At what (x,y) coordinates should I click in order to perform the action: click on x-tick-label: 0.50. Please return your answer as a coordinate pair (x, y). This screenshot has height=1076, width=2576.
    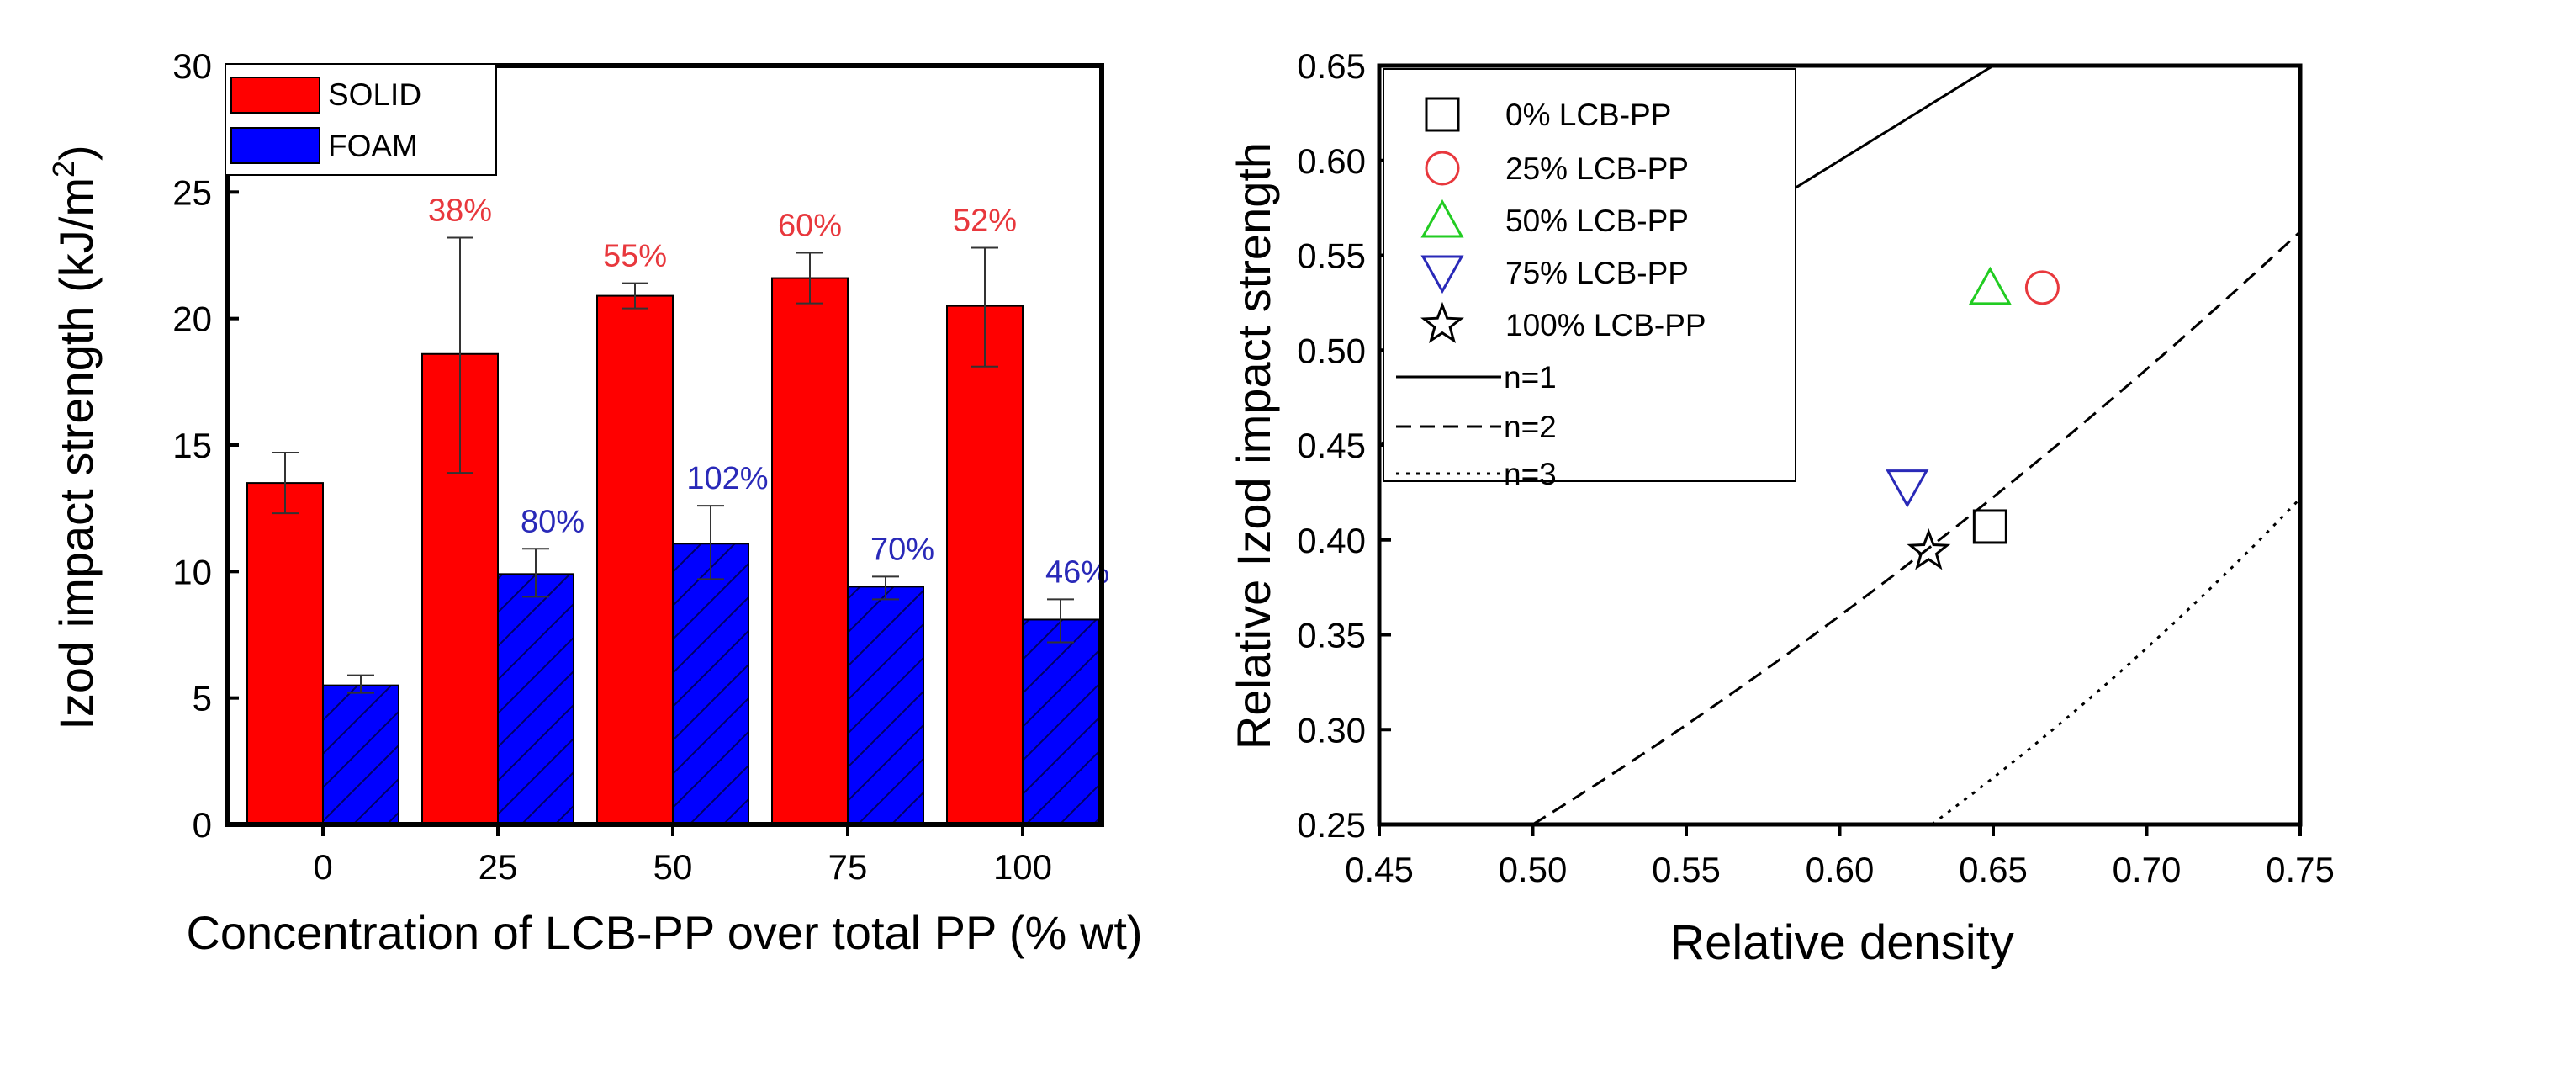
    Looking at the image, I should click on (1533, 870).